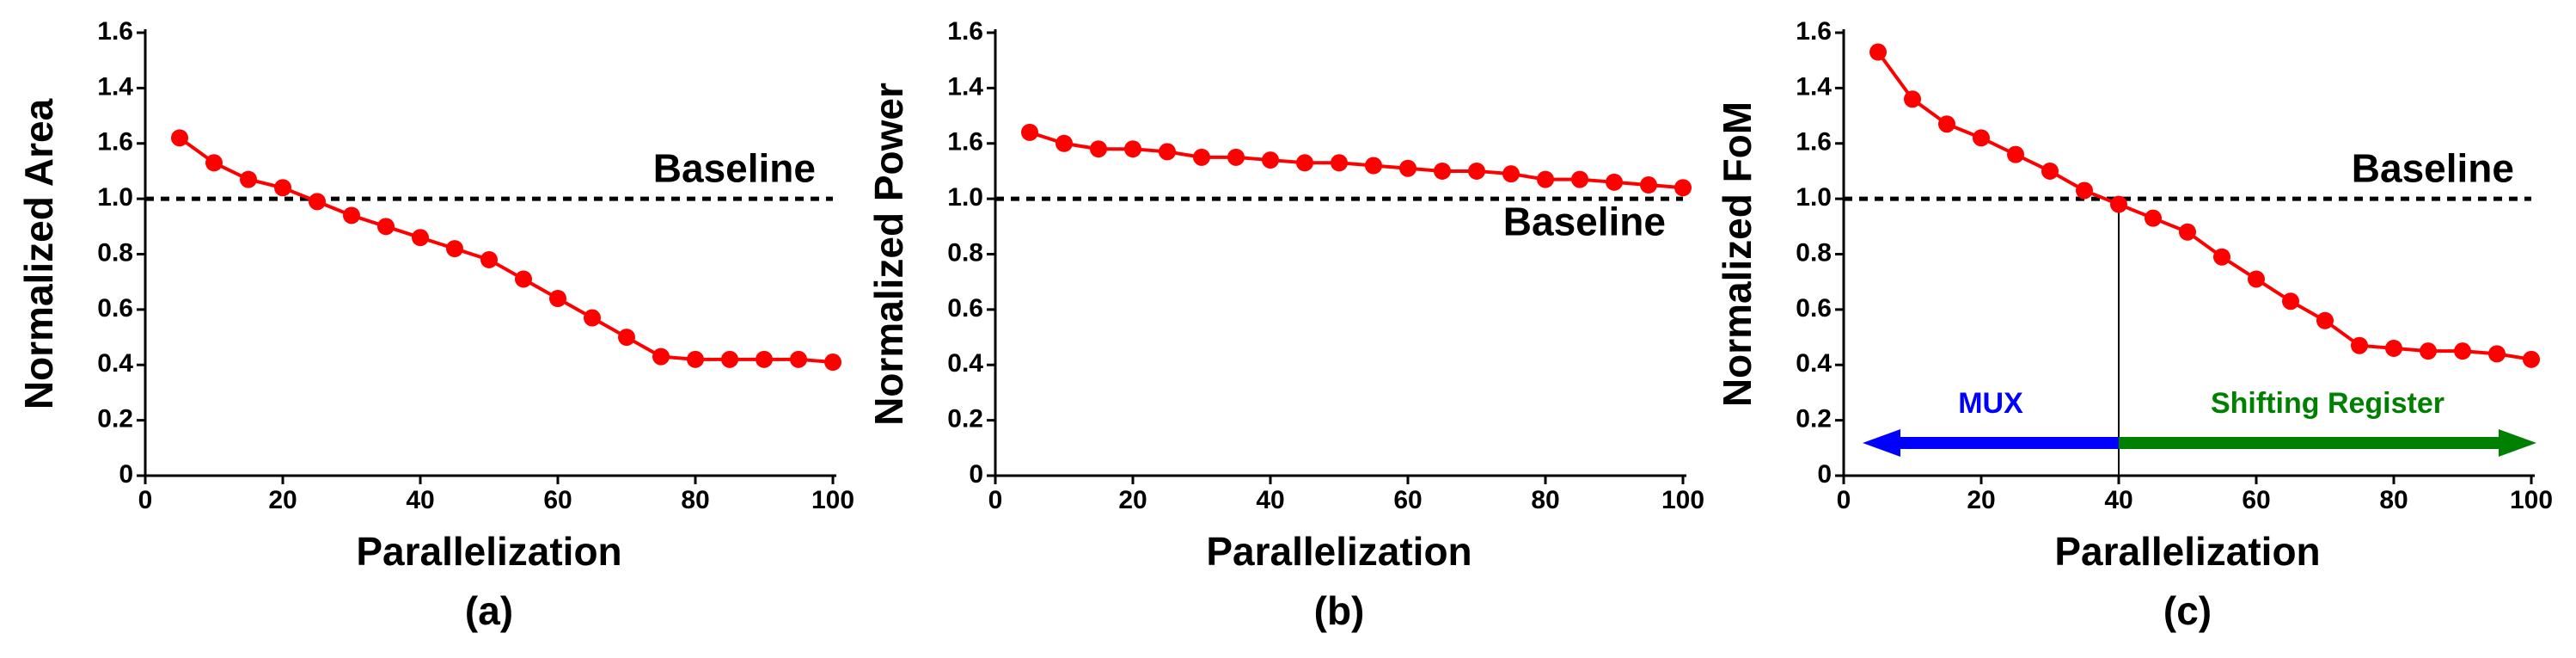 This screenshot has height=658, width=2576. What do you see at coordinates (1990, 403) in the screenshot?
I see `arrow-label: MUX` at bounding box center [1990, 403].